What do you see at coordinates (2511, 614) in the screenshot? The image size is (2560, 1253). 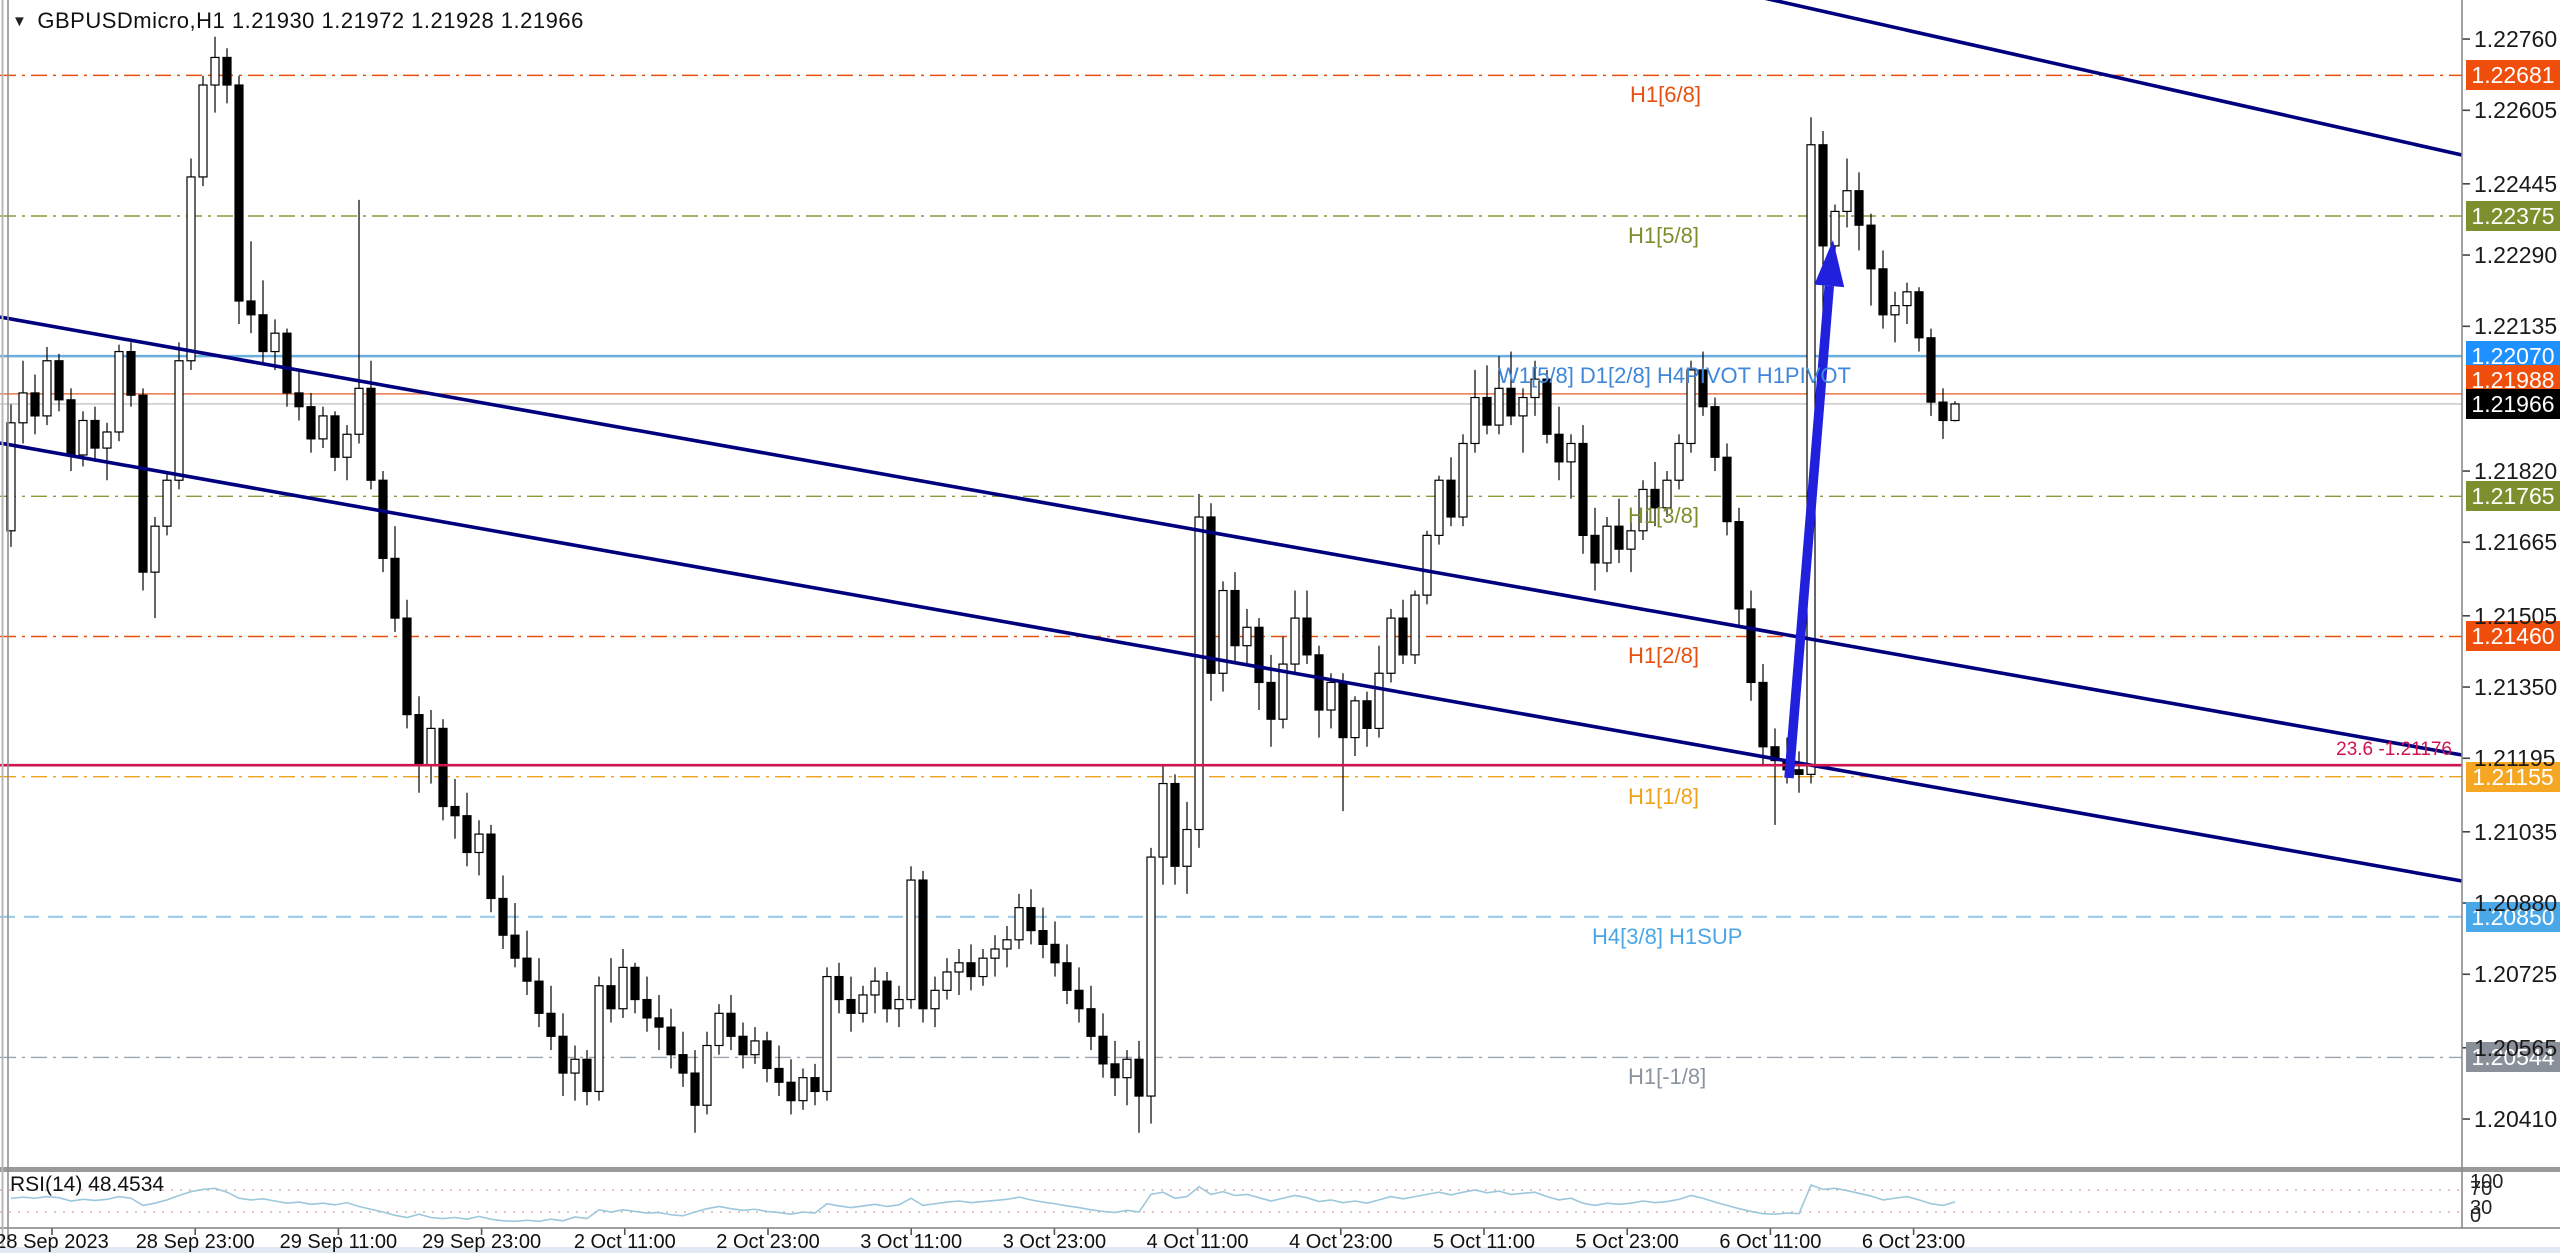 I see `price-axis` at bounding box center [2511, 614].